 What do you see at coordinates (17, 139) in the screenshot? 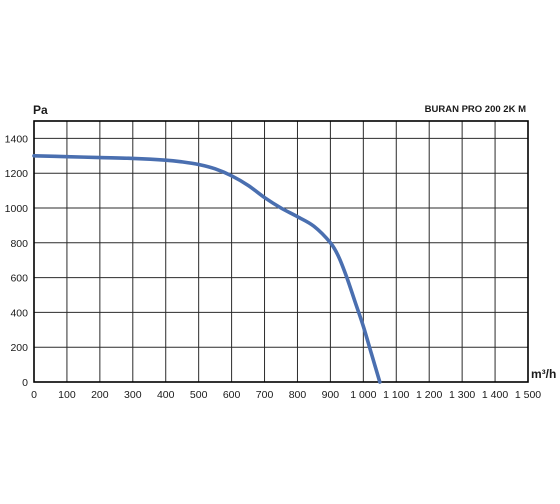
I see `y-tick-label: 1400` at bounding box center [17, 139].